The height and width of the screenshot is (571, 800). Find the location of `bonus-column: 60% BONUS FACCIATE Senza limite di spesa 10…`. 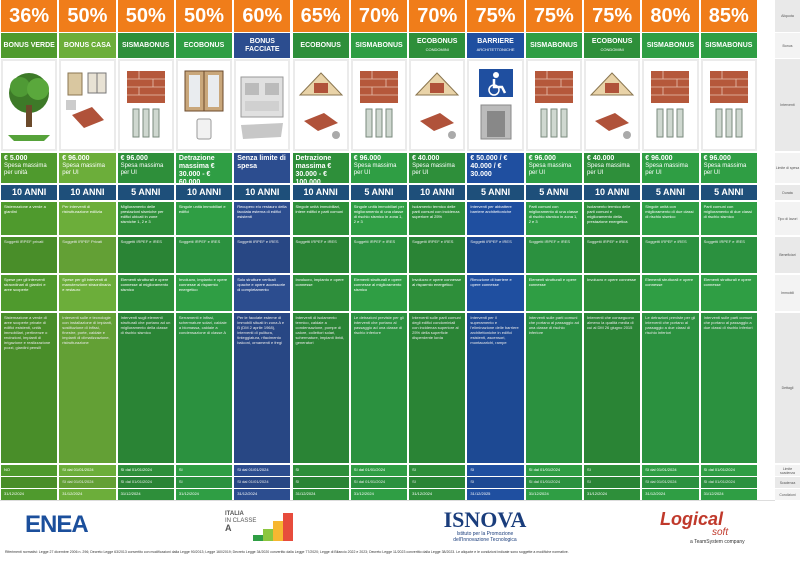

bonus-column: 60% BONUS FACCIATE Senza limite di spesa 10… is located at coordinates (262, 250).